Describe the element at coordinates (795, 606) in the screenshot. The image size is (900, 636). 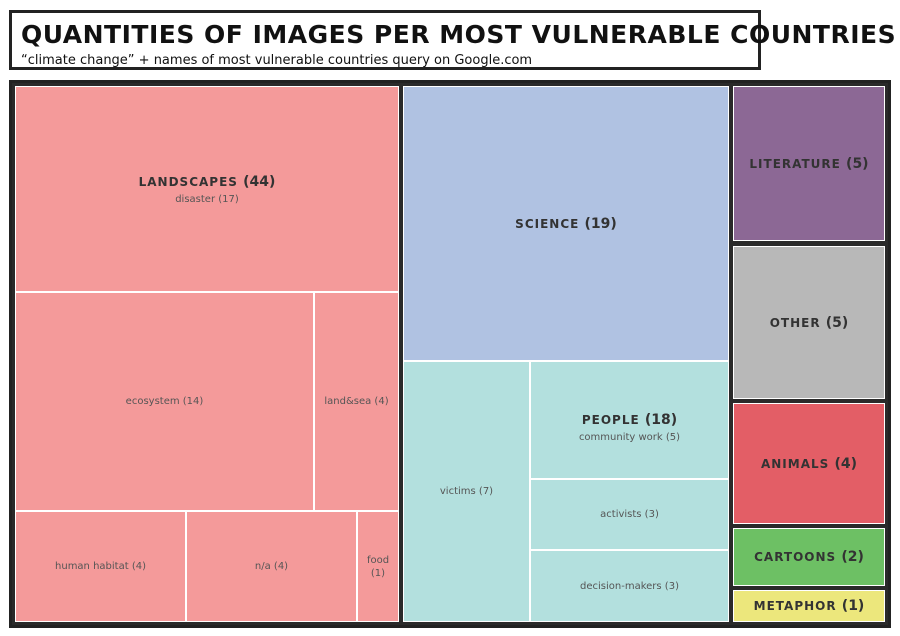
I see `metaphor-label: METAPHOR` at that location.